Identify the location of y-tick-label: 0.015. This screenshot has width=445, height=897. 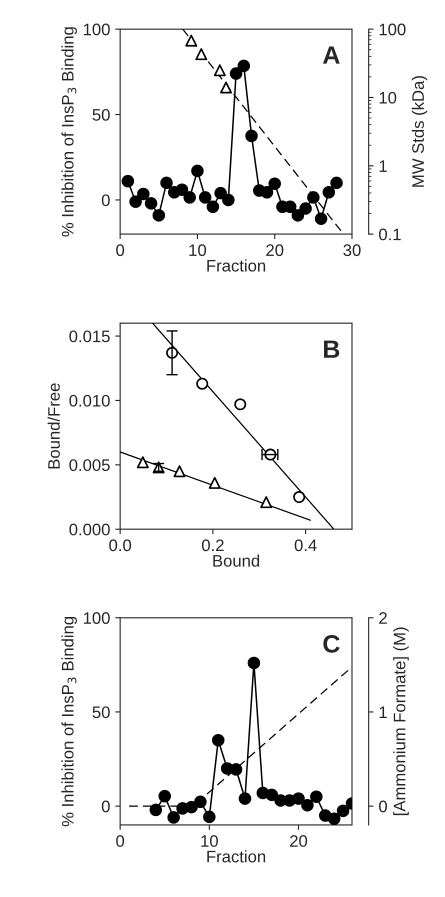
(89, 336).